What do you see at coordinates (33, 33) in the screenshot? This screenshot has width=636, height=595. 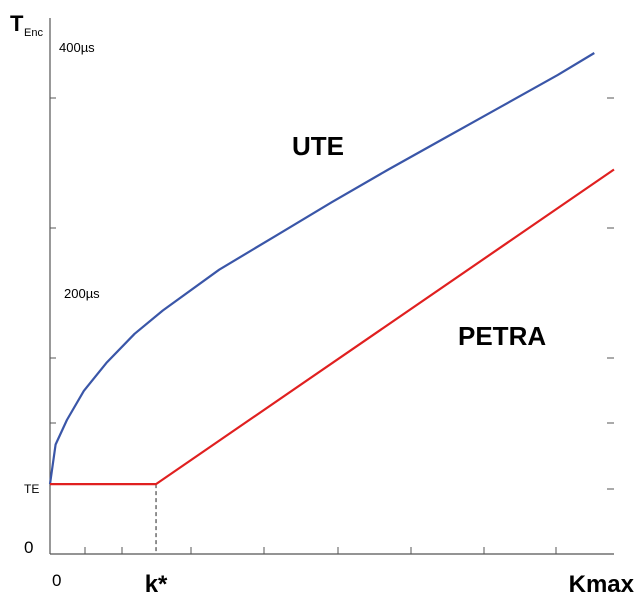 I see `y-axis-title-subscript: Enc` at bounding box center [33, 33].